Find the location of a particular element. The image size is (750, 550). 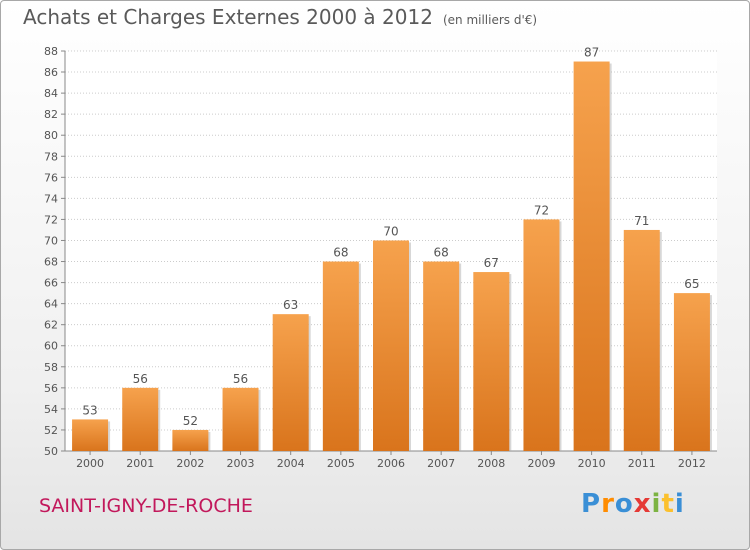

x-tick-label: 2005 is located at coordinates (341, 463).